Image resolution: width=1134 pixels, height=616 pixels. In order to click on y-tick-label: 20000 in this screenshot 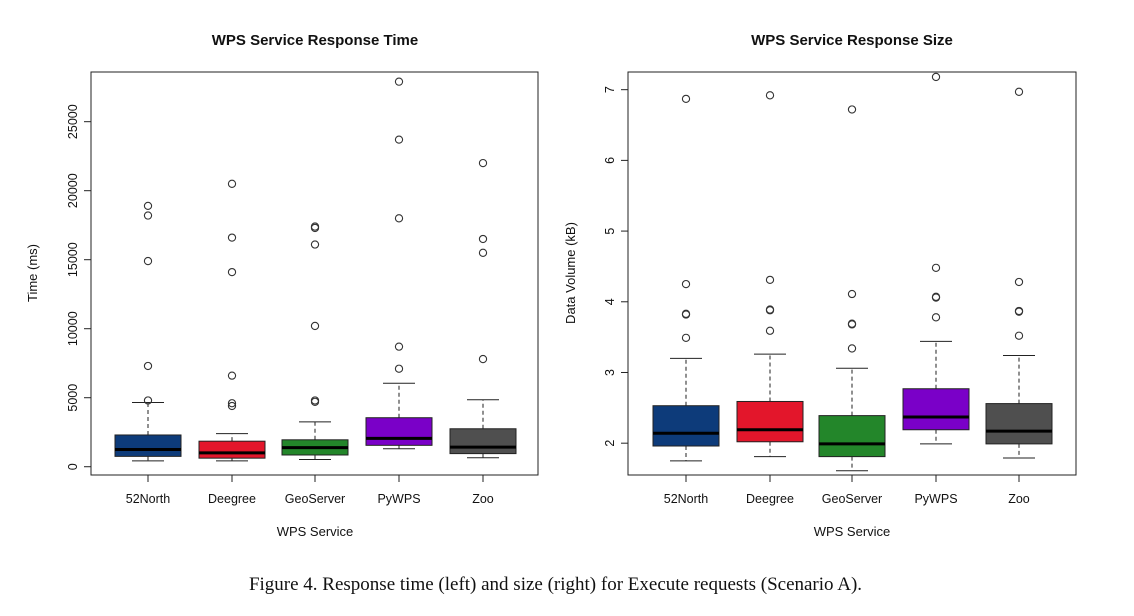, I will do `click(73, 190)`.